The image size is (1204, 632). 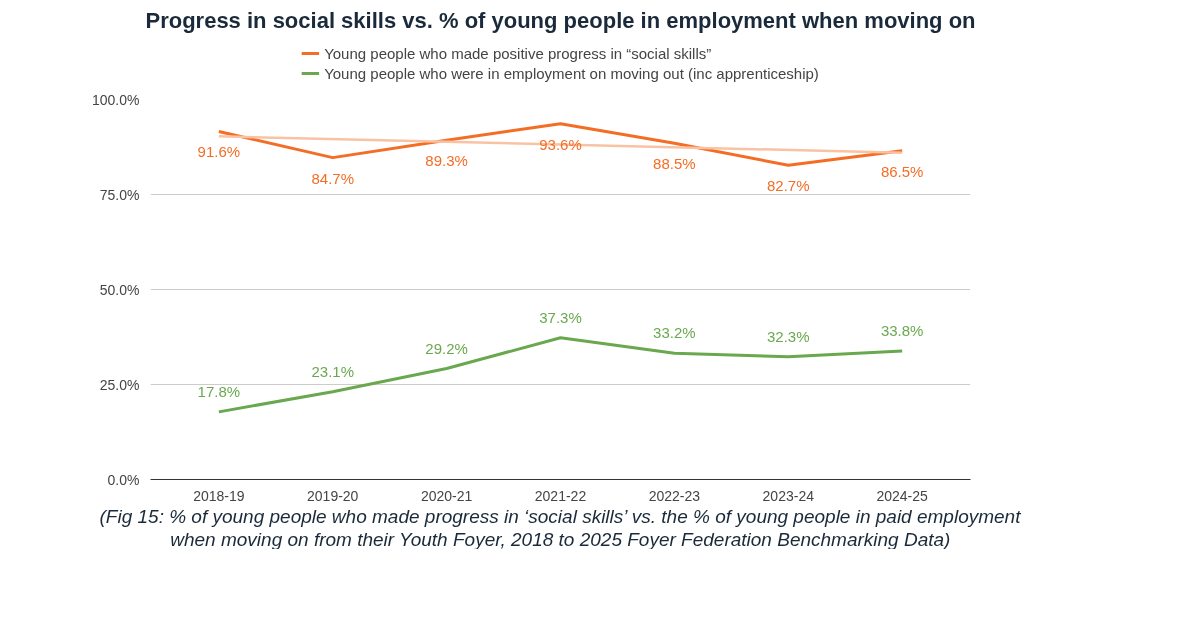 What do you see at coordinates (219, 391) in the screenshot?
I see `data-label: 17.8%` at bounding box center [219, 391].